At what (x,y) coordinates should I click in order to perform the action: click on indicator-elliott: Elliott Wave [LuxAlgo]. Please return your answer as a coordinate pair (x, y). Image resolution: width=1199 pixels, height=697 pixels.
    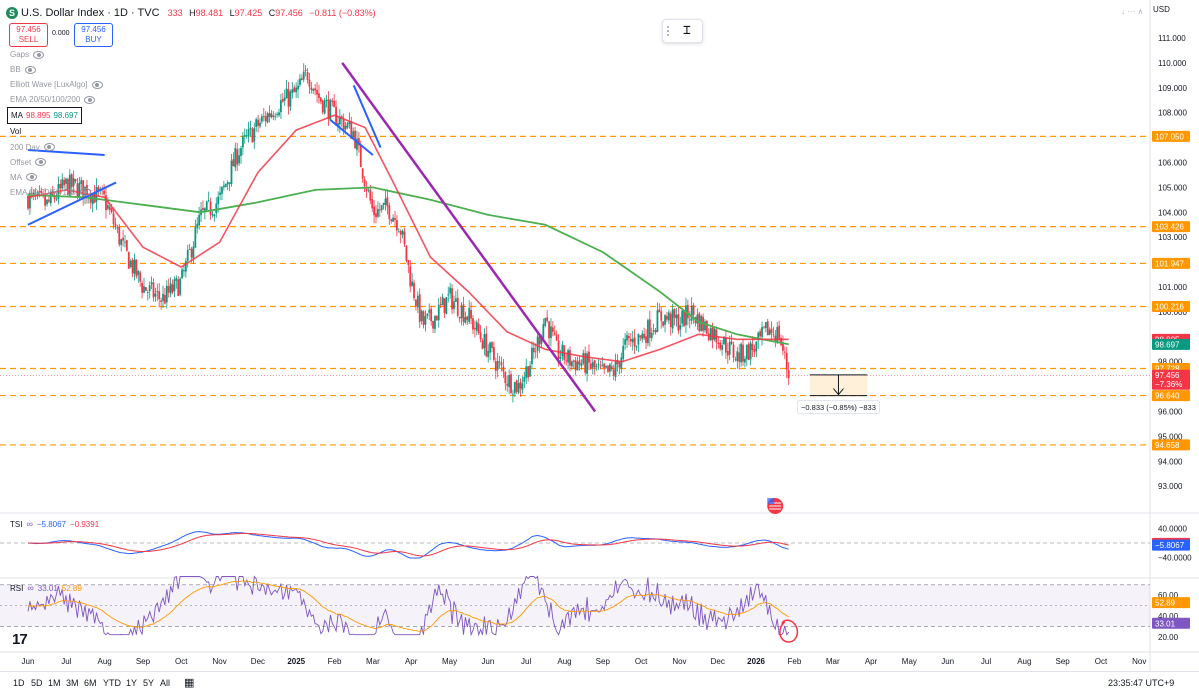
    Looking at the image, I should click on (56, 84).